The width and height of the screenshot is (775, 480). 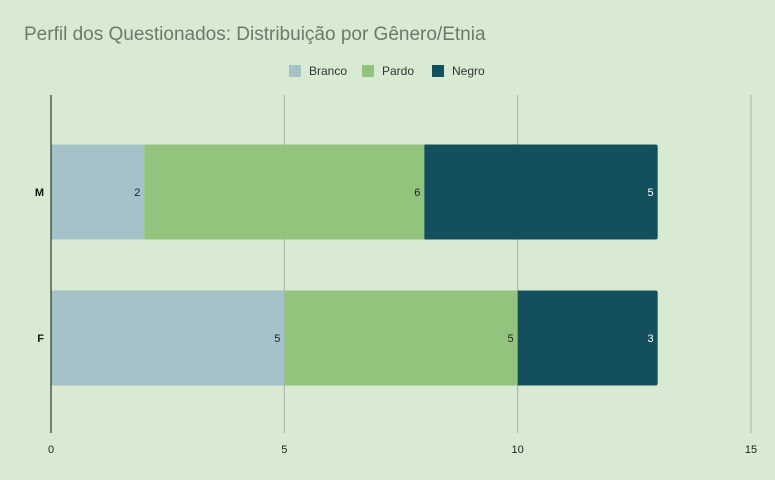 I want to click on x-tick-label-5: 5, so click(x=284, y=450).